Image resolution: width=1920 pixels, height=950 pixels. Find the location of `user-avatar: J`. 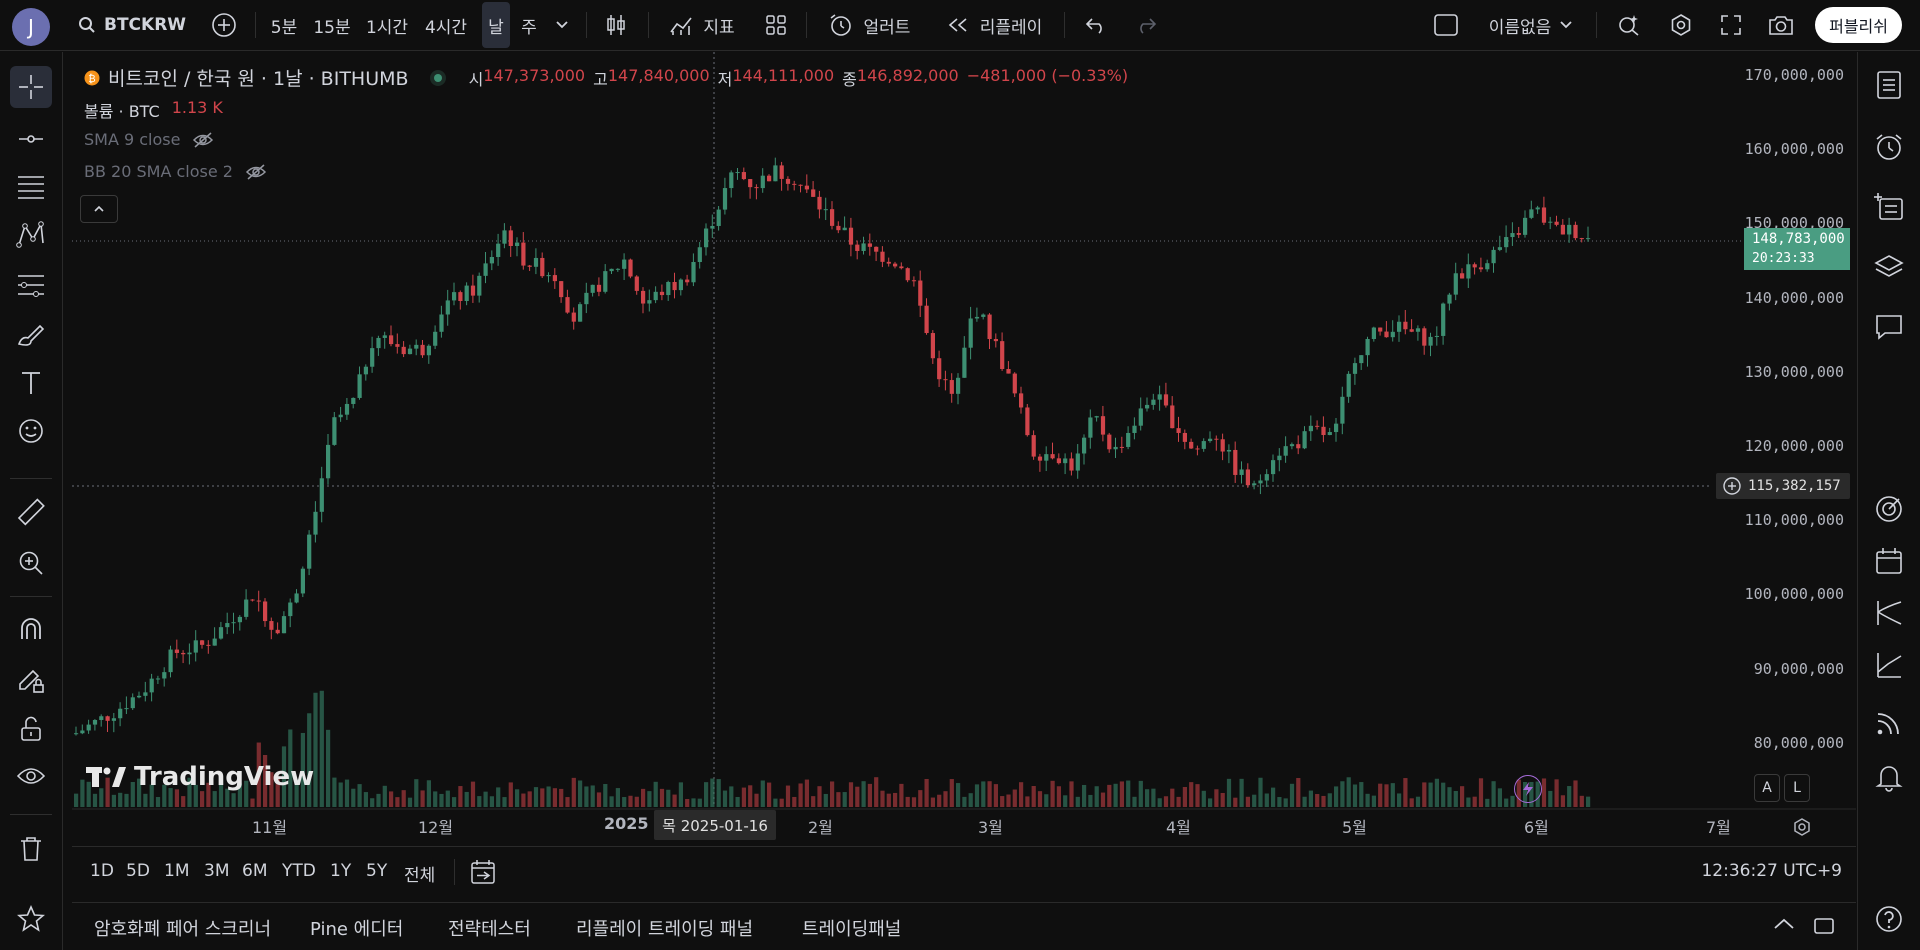

user-avatar: J is located at coordinates (31, 27).